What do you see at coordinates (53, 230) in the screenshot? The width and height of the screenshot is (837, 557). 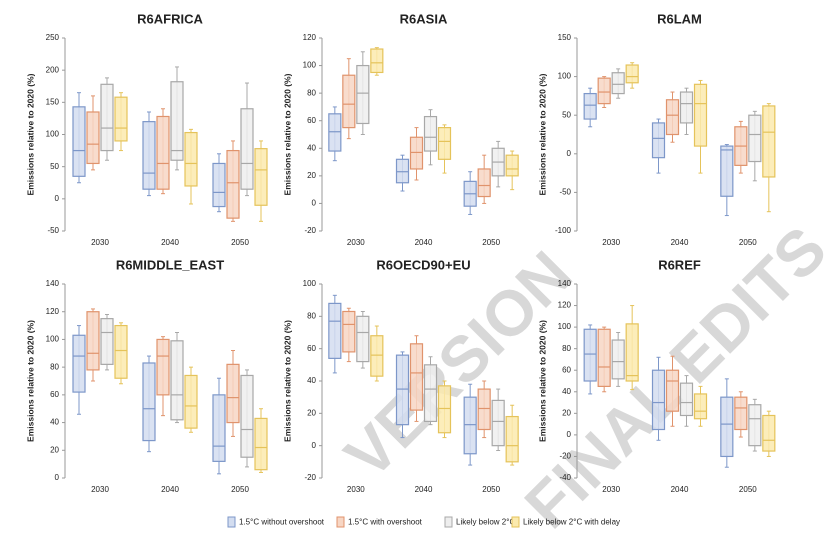 I see `y-tick-label: -50` at bounding box center [53, 230].